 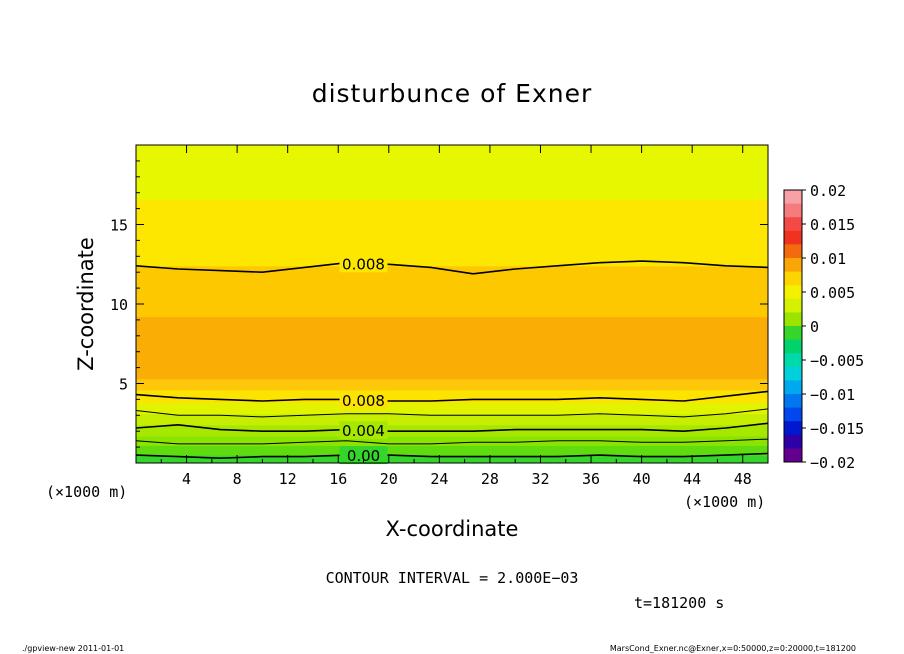 What do you see at coordinates (389, 479) in the screenshot?
I see `x-tick-label: 20` at bounding box center [389, 479].